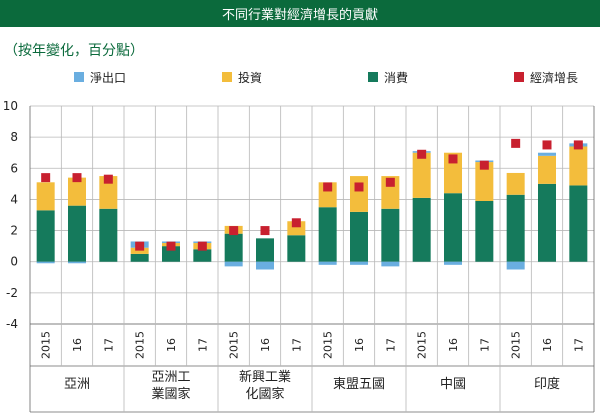 The image size is (600, 416). Describe the element at coordinates (547, 384) in the screenshot. I see `group-label: 印度` at that location.